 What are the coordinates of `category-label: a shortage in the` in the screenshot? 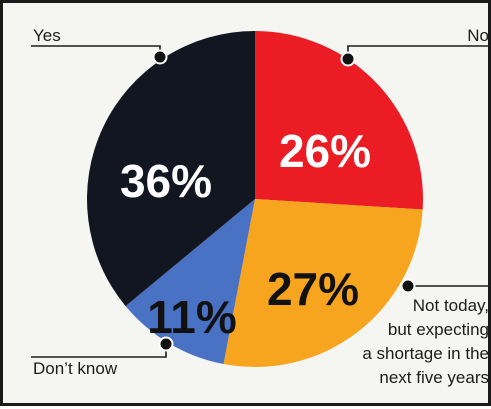 It's located at (425, 353).